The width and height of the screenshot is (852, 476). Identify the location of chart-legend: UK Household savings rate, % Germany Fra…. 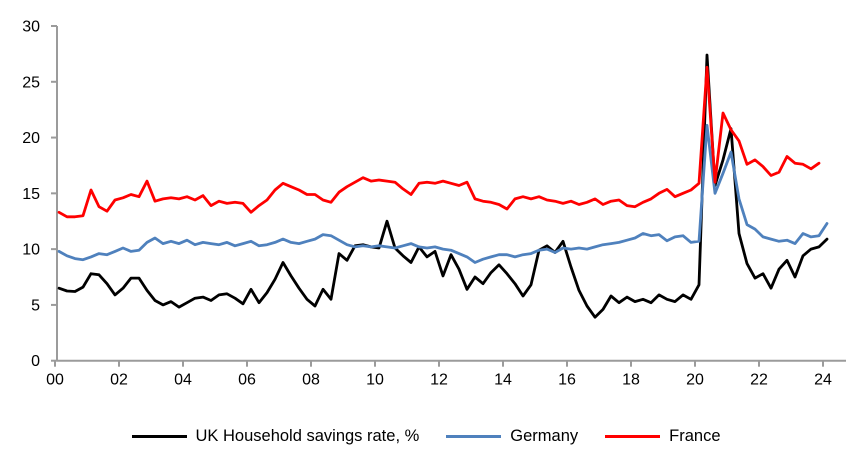
(426, 436).